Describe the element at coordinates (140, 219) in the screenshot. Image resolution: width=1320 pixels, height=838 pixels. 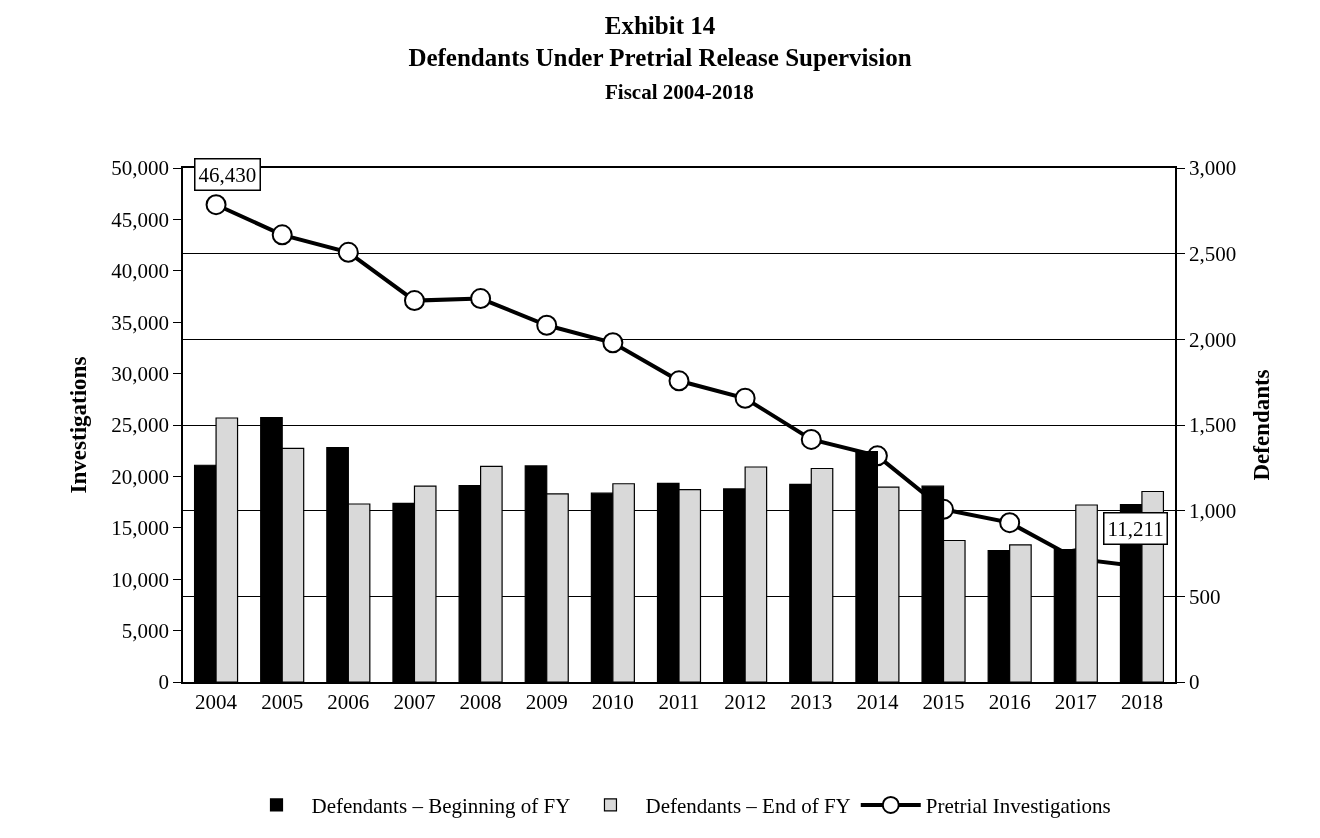
I see `y-tick-label: 45,000` at that location.